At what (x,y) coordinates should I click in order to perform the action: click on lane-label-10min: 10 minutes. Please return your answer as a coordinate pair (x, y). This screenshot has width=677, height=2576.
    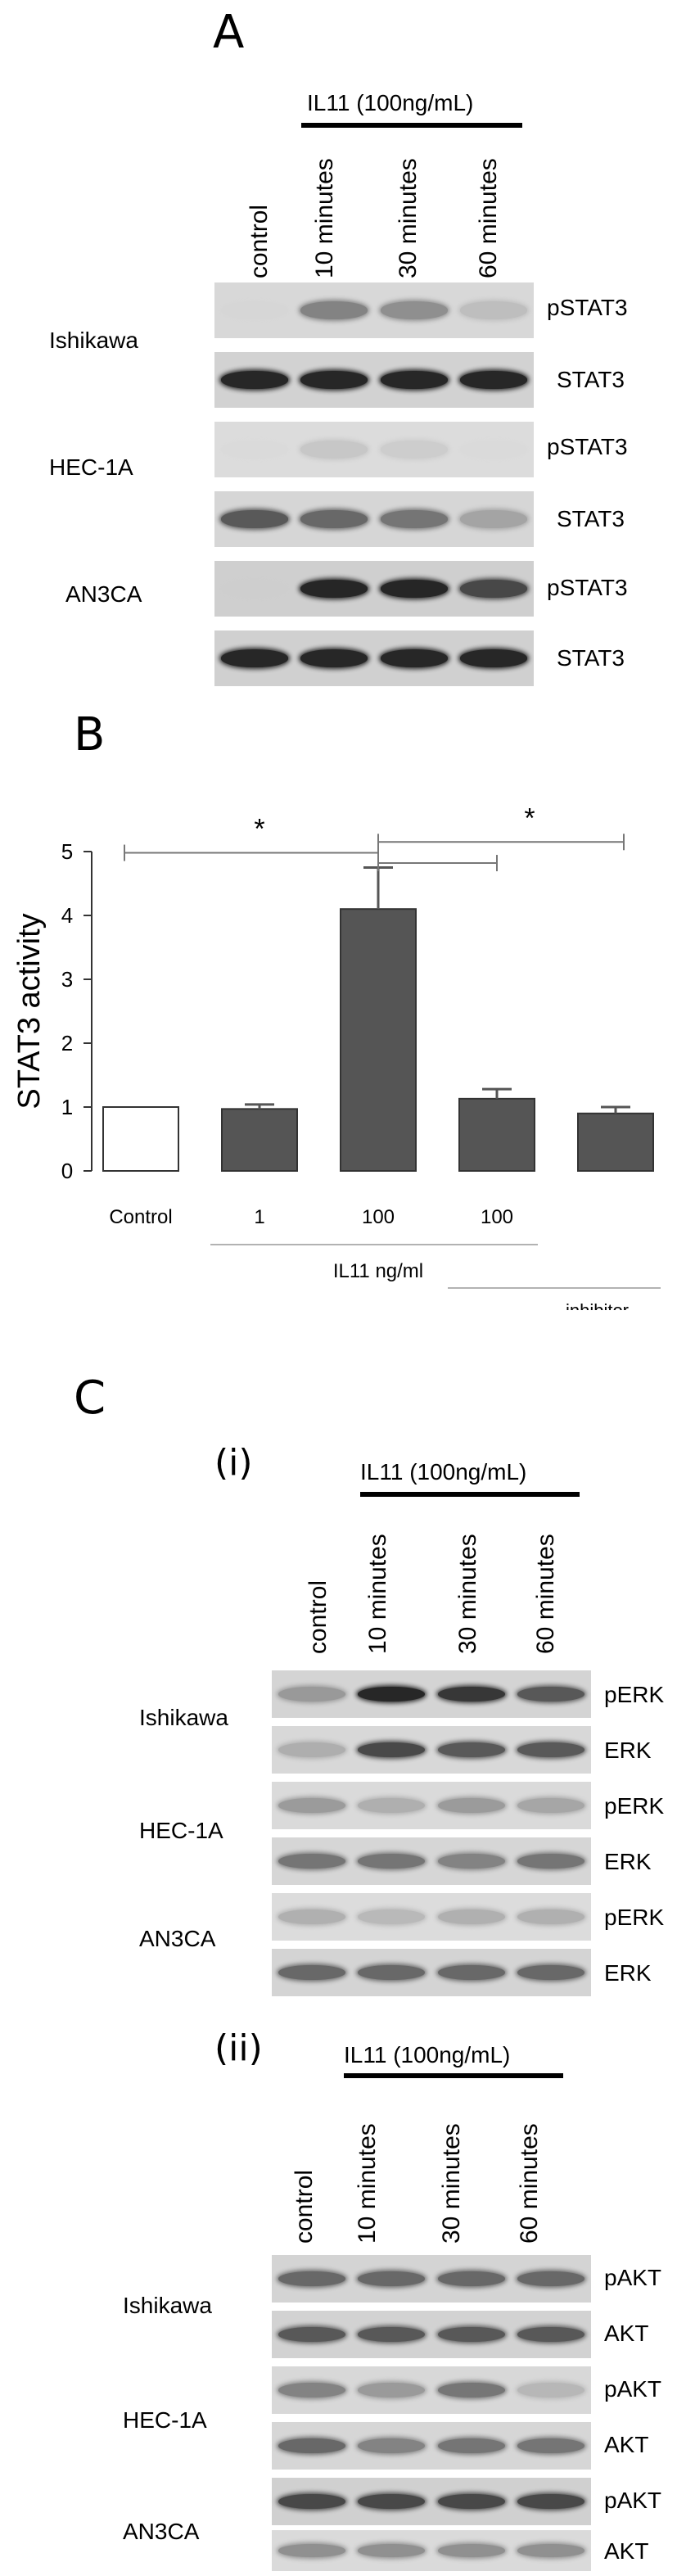
    Looking at the image, I should click on (377, 1594).